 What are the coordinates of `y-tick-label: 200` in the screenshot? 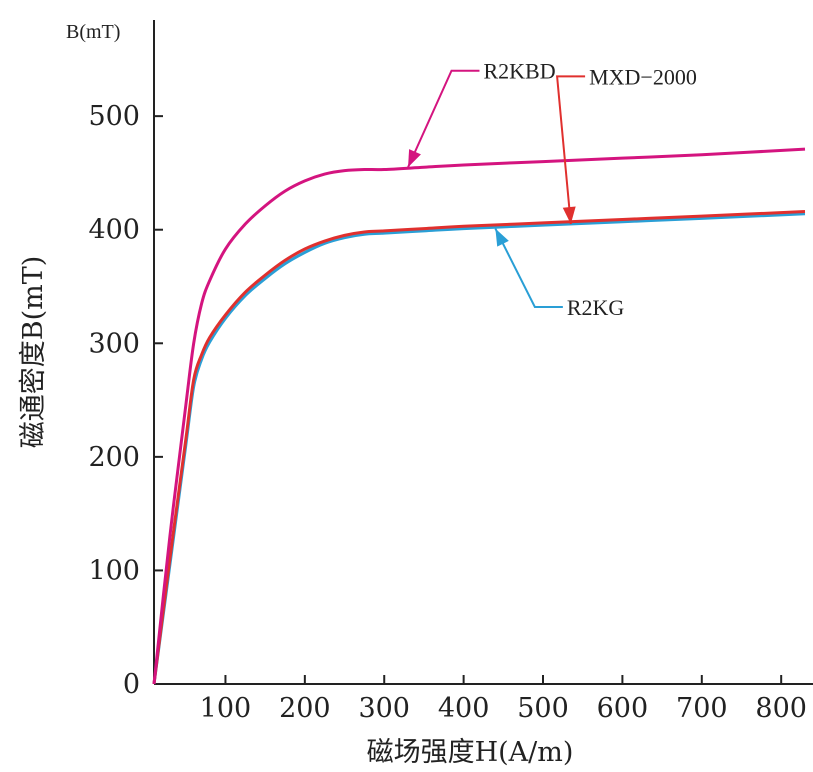 It's located at (114, 457).